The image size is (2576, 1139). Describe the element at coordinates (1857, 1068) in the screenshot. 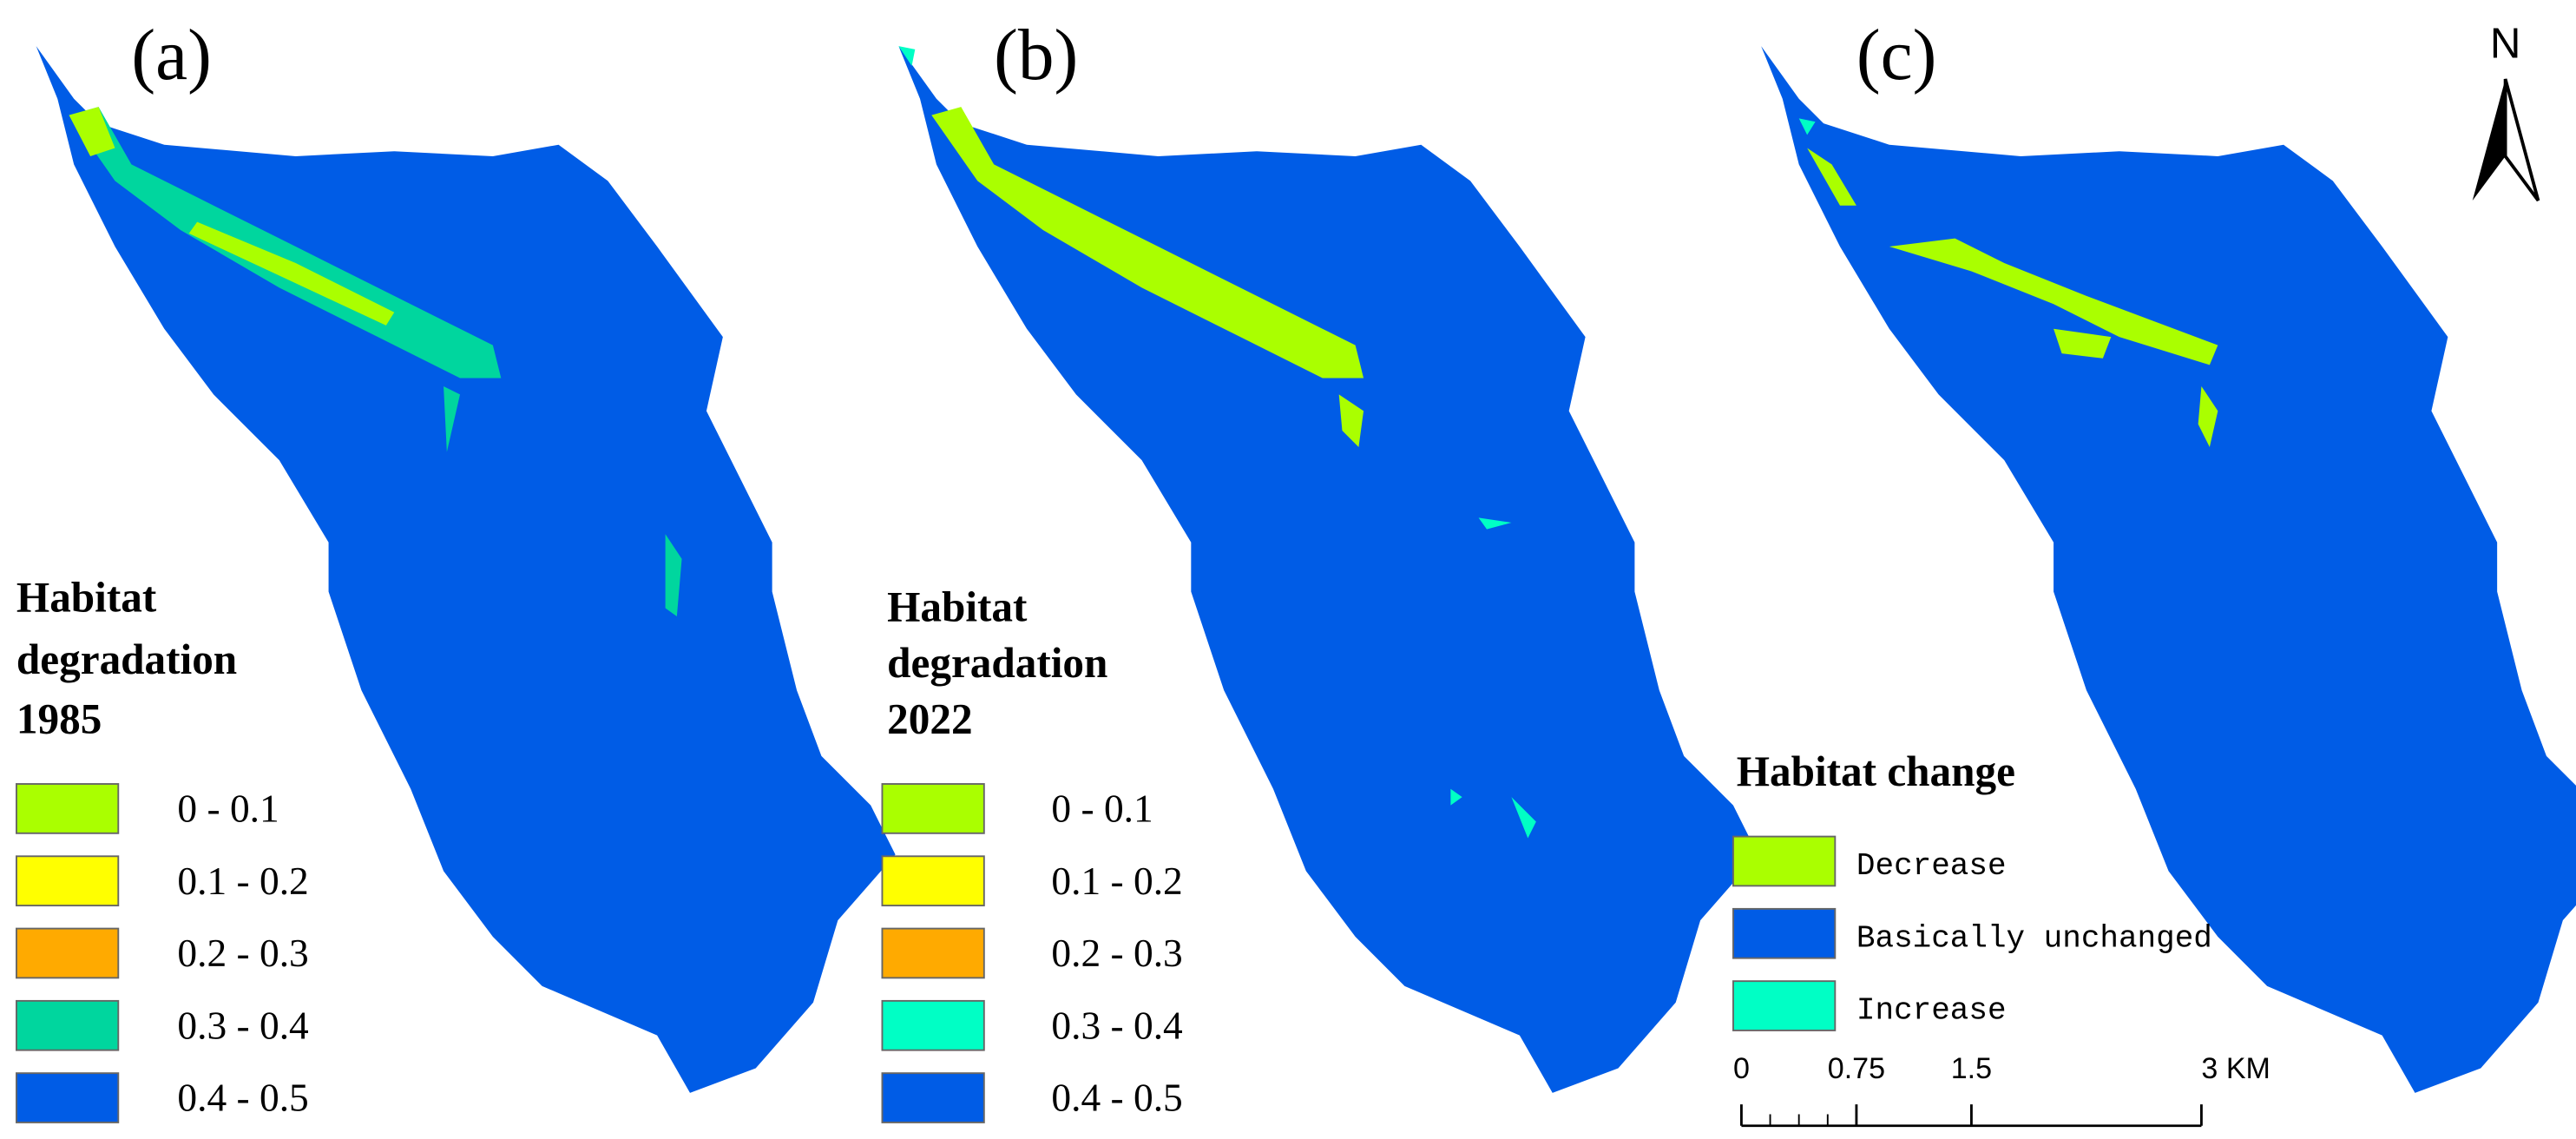

I see `scale-label: 0.75` at that location.